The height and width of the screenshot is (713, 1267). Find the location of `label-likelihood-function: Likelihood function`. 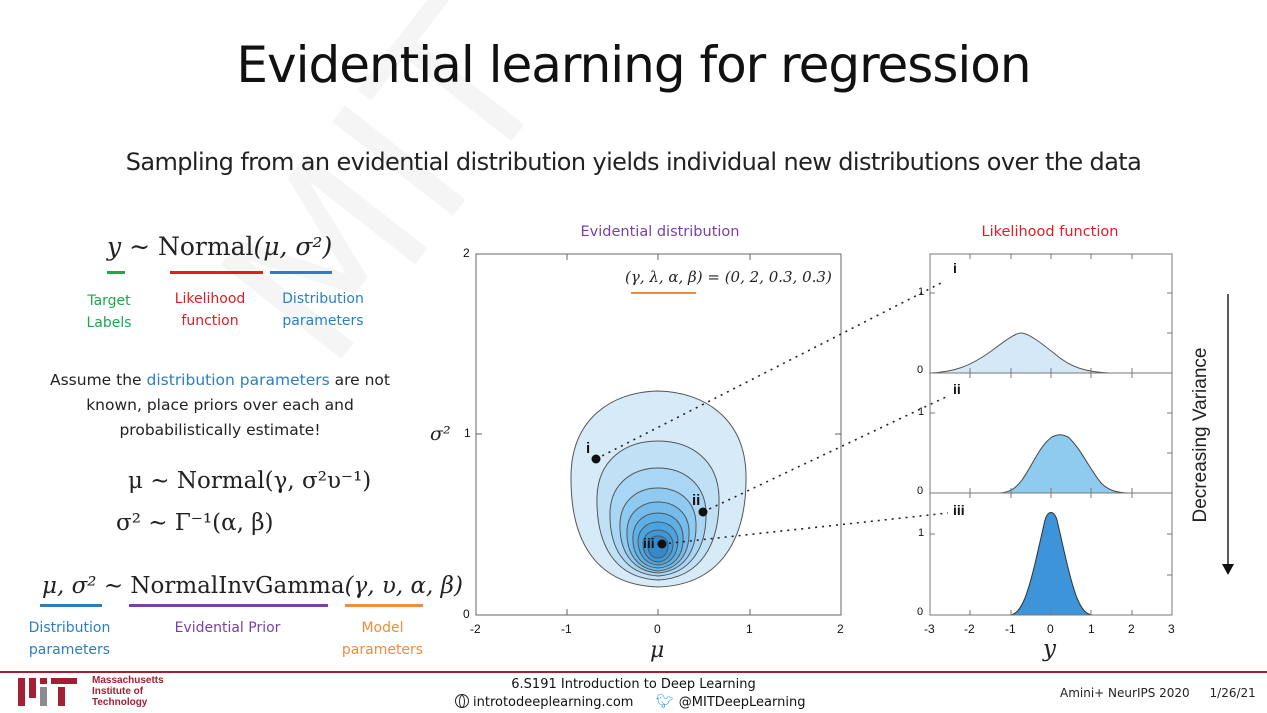

label-likelihood-function: Likelihood function is located at coordinates (210, 310).